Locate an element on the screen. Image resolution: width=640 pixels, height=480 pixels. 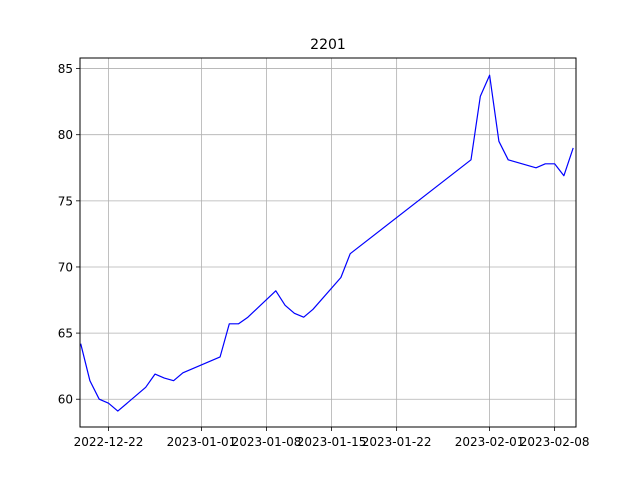
y-tick-label: 65 is located at coordinates (65, 334).